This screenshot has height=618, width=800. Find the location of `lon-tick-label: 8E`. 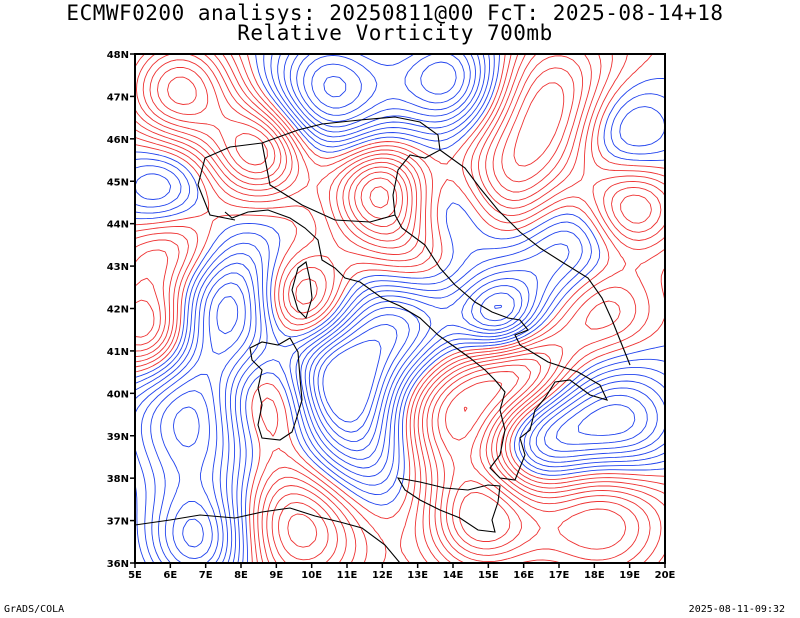

lon-tick-label: 8E is located at coordinates (241, 575).